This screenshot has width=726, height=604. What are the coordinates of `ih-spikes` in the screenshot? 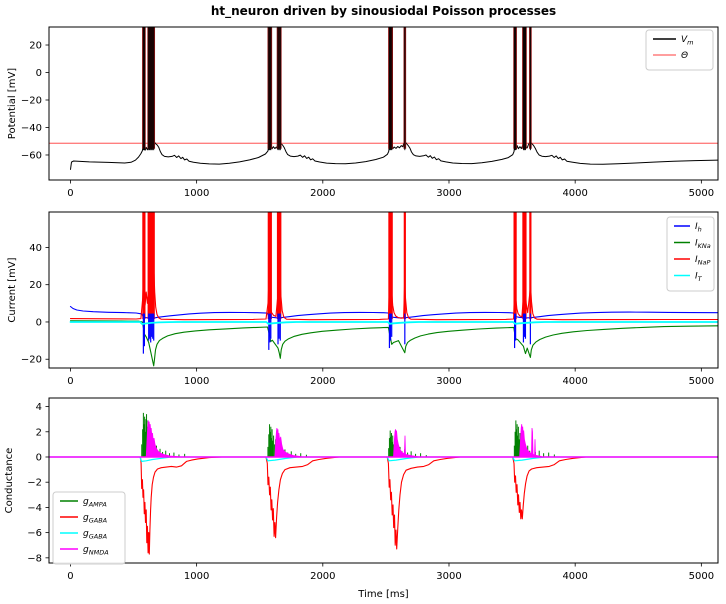 It's located at (336, 333).